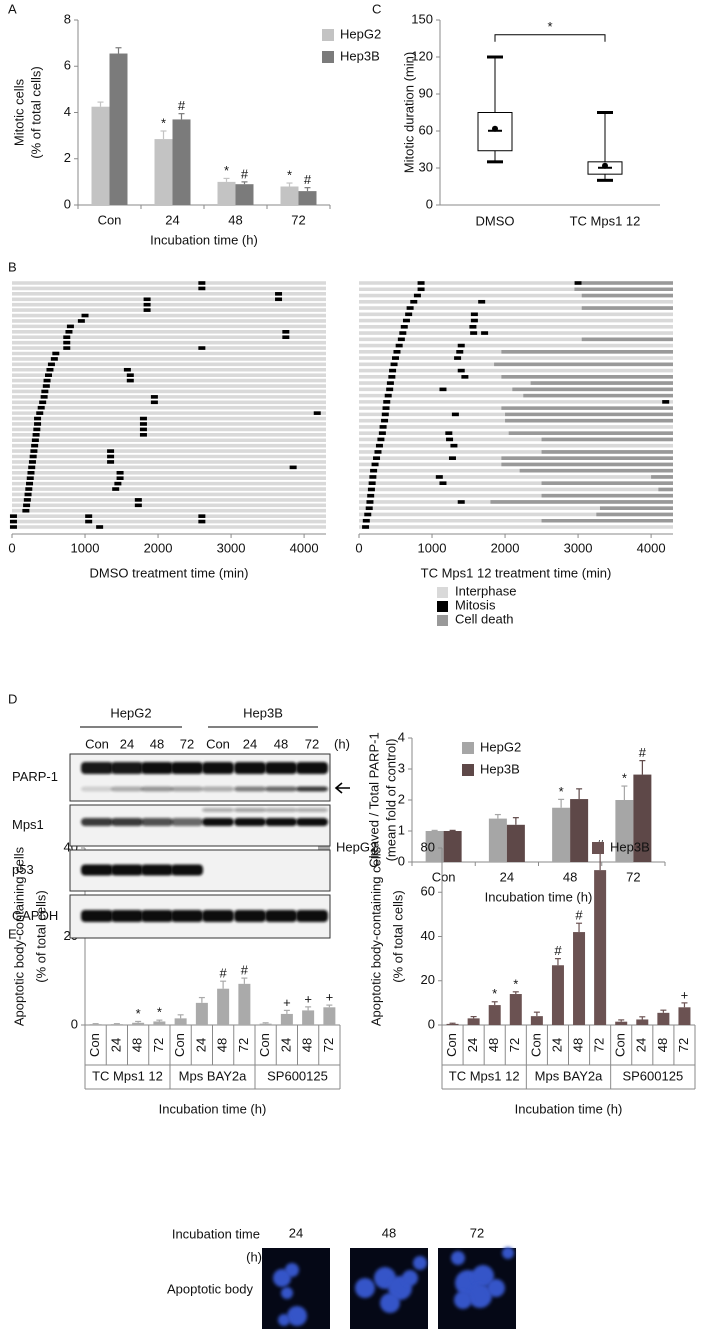 Image resolution: width=709 pixels, height=1329 pixels. What do you see at coordinates (376, 8) in the screenshot?
I see `panel-label: C` at bounding box center [376, 8].